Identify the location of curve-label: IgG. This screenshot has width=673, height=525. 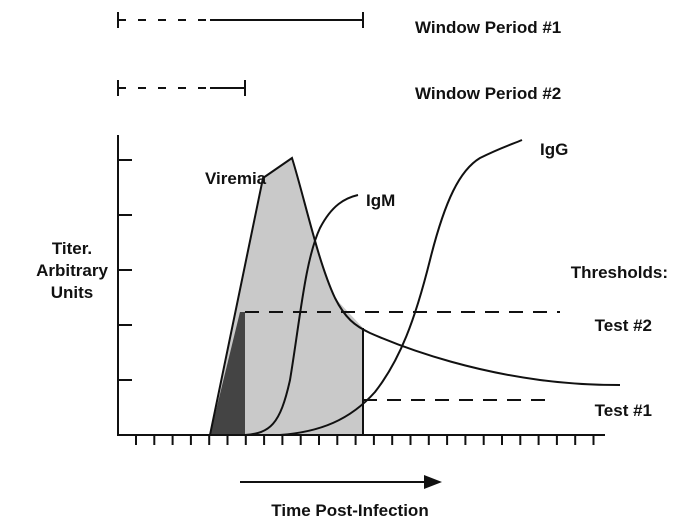
(554, 149).